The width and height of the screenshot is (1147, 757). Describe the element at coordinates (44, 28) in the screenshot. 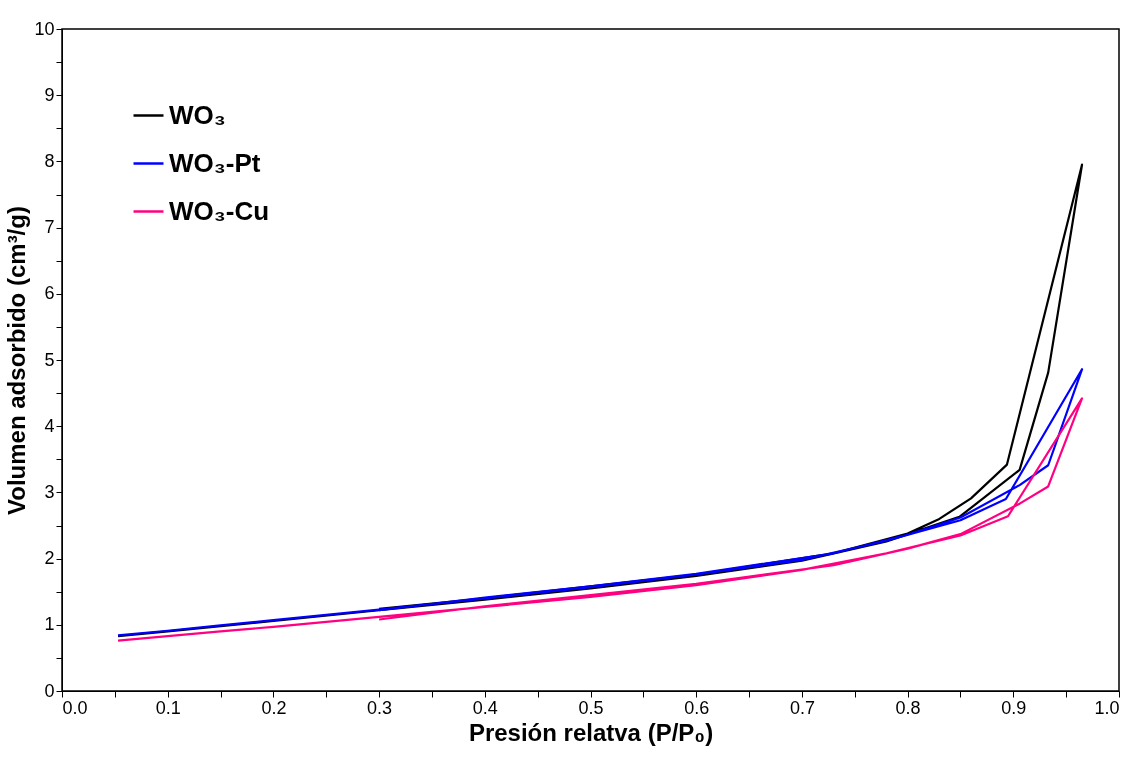

I see `y-tick-label: 10` at that location.